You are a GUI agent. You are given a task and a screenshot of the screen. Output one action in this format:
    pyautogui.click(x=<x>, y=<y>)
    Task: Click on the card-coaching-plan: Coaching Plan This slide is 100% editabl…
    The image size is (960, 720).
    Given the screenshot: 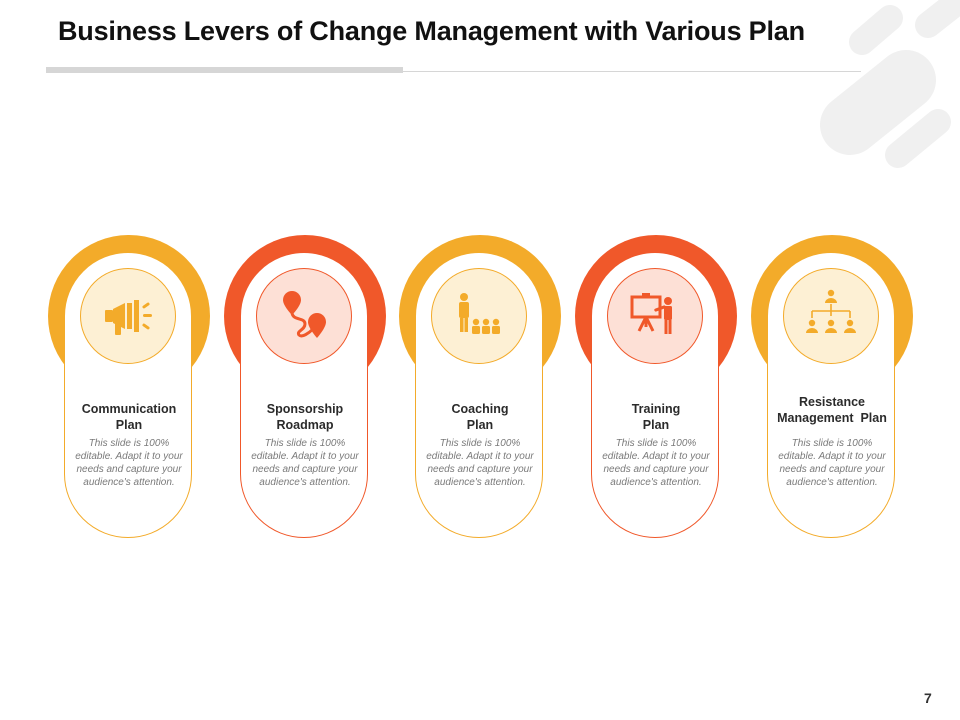 What is the action you would take?
    pyautogui.click(x=480, y=388)
    